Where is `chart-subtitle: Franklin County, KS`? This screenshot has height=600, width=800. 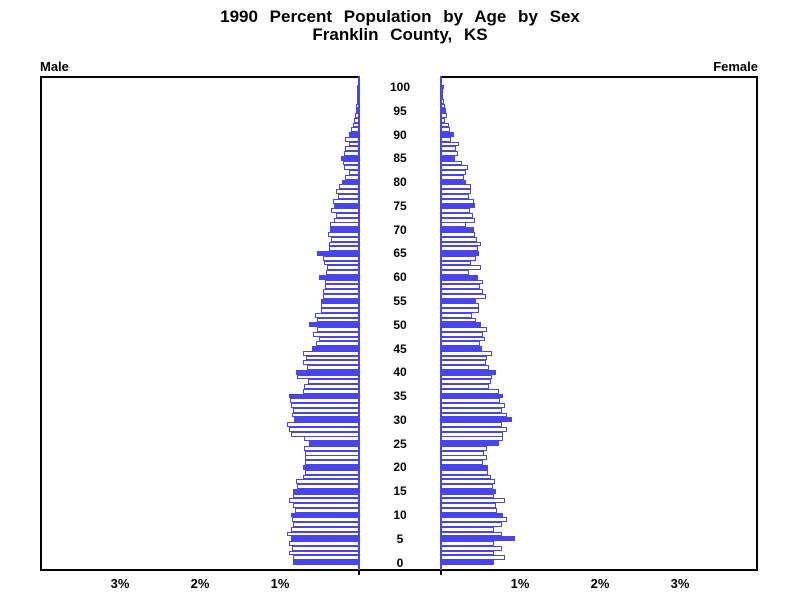 chart-subtitle: Franklin County, KS is located at coordinates (400, 34).